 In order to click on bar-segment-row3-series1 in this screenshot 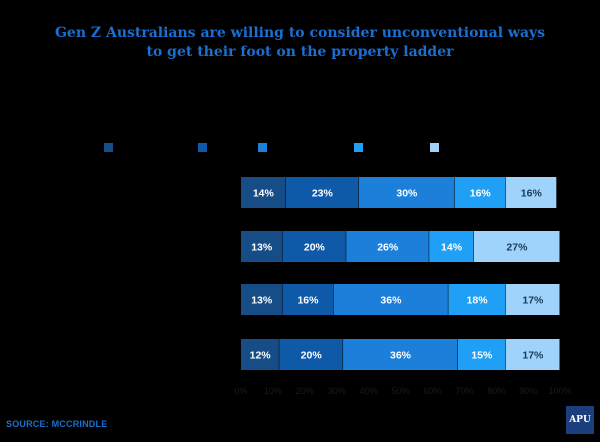, I will do `click(311, 354)`.